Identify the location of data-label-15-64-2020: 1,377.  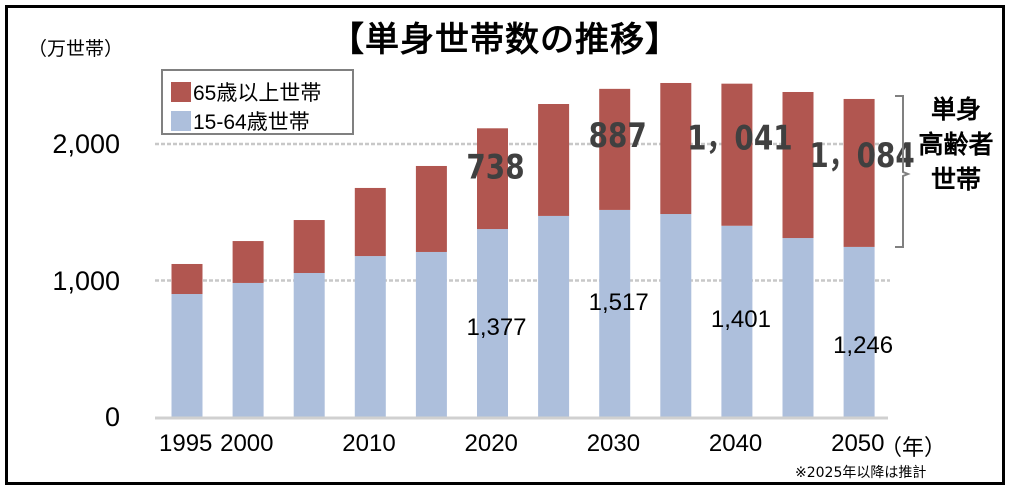
(496, 327).